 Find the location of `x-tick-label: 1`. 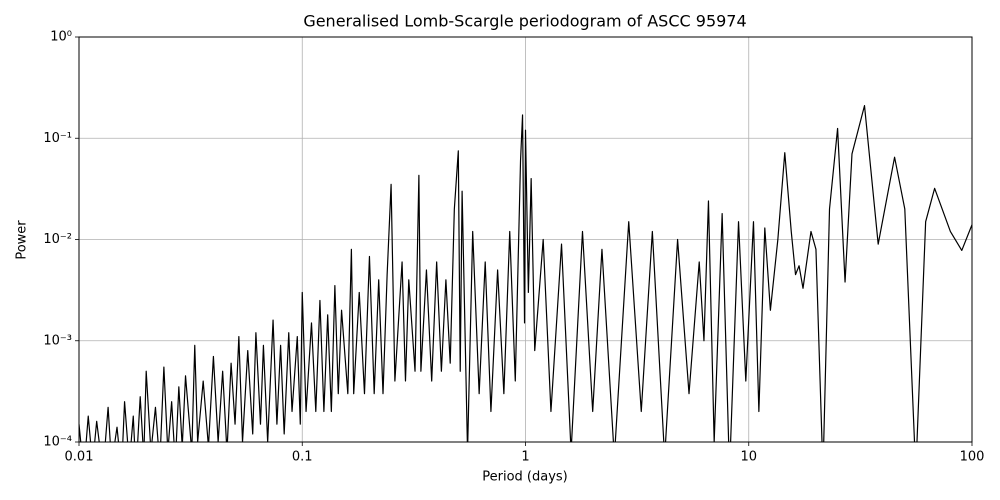

x-tick-label: 1 is located at coordinates (525, 457).